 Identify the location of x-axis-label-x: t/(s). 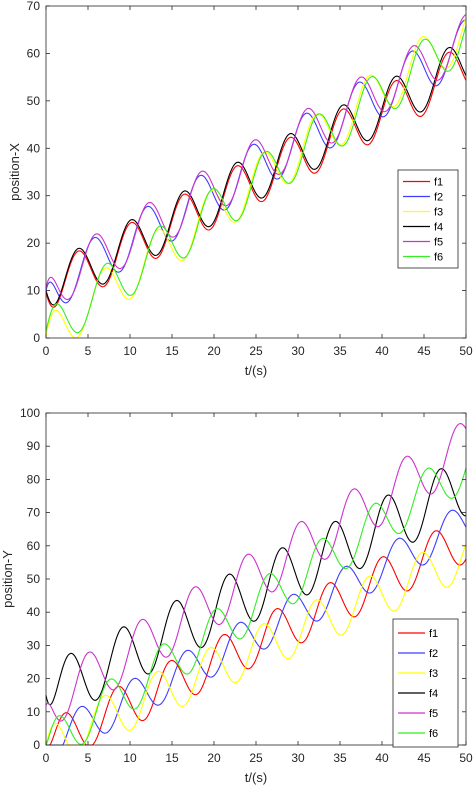
(256, 370).